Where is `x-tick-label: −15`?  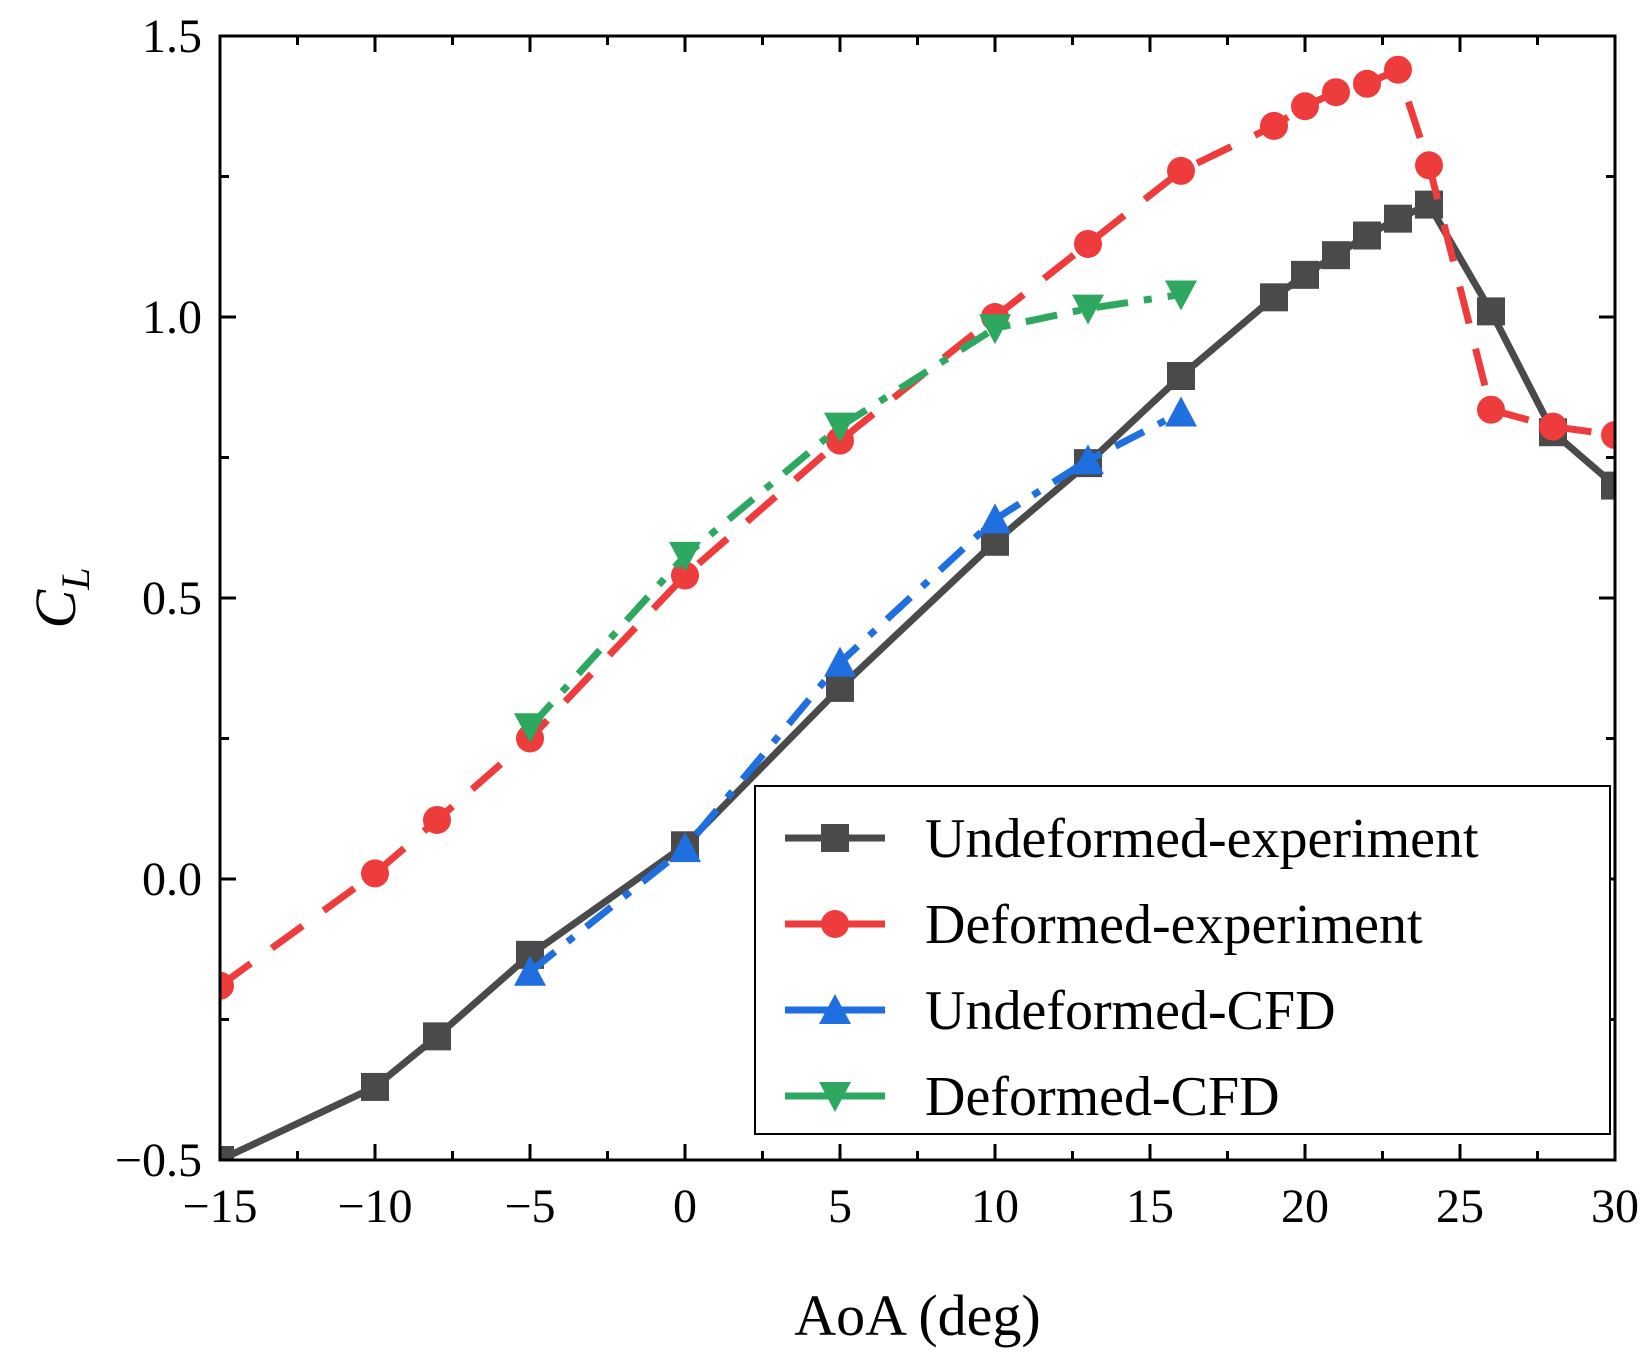
x-tick-label: −15 is located at coordinates (219, 1206).